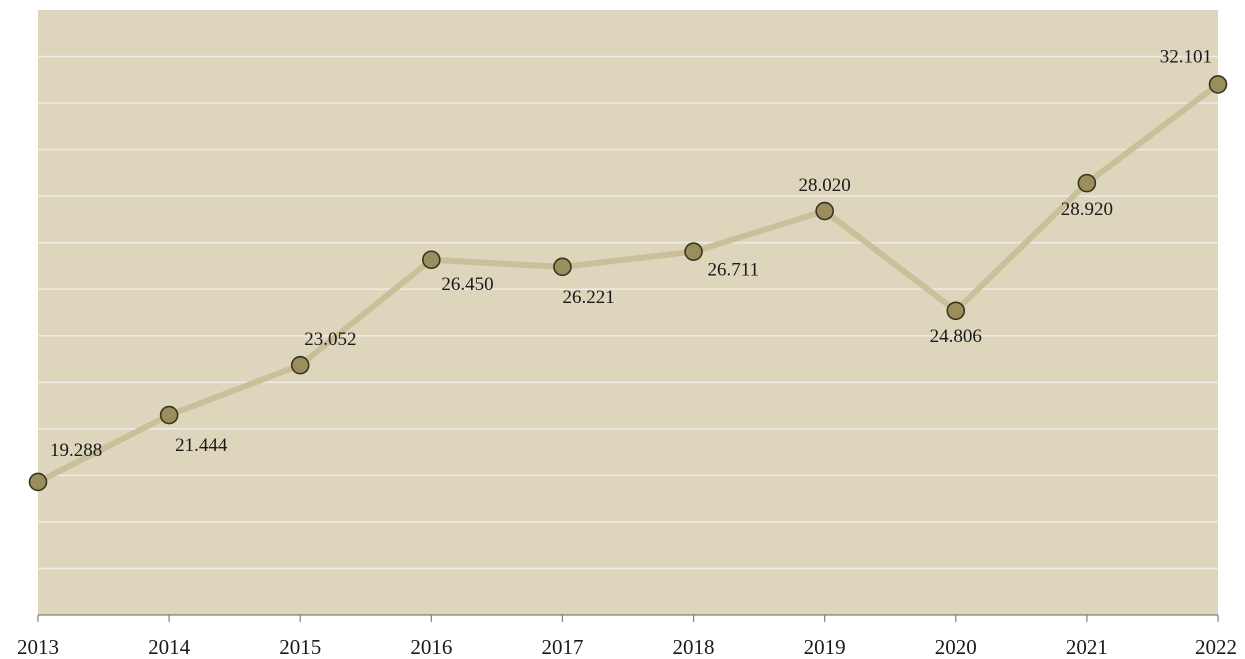  What do you see at coordinates (330, 339) in the screenshot?
I see `data-label: 23.052` at bounding box center [330, 339].